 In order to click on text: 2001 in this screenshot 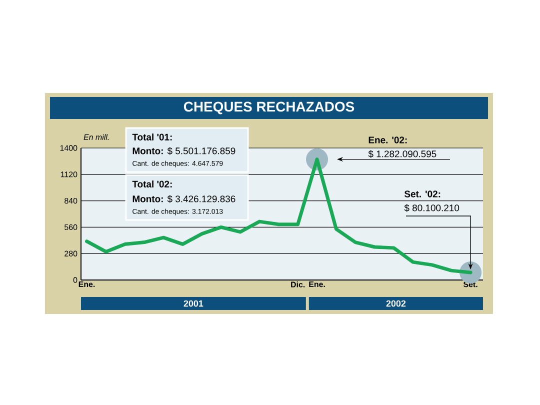, I will do `click(194, 303)`.